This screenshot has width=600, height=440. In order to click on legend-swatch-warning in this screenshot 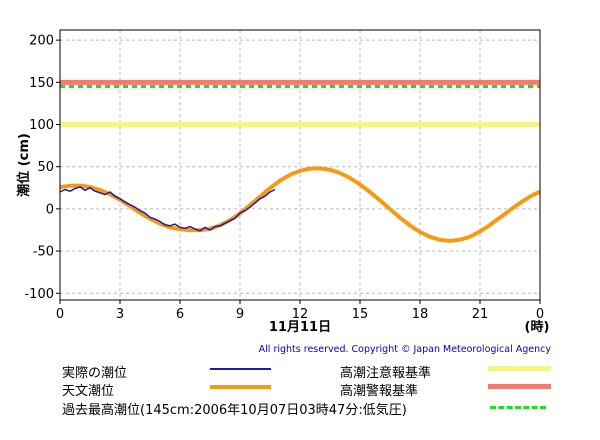, I will do `click(519, 386)`.